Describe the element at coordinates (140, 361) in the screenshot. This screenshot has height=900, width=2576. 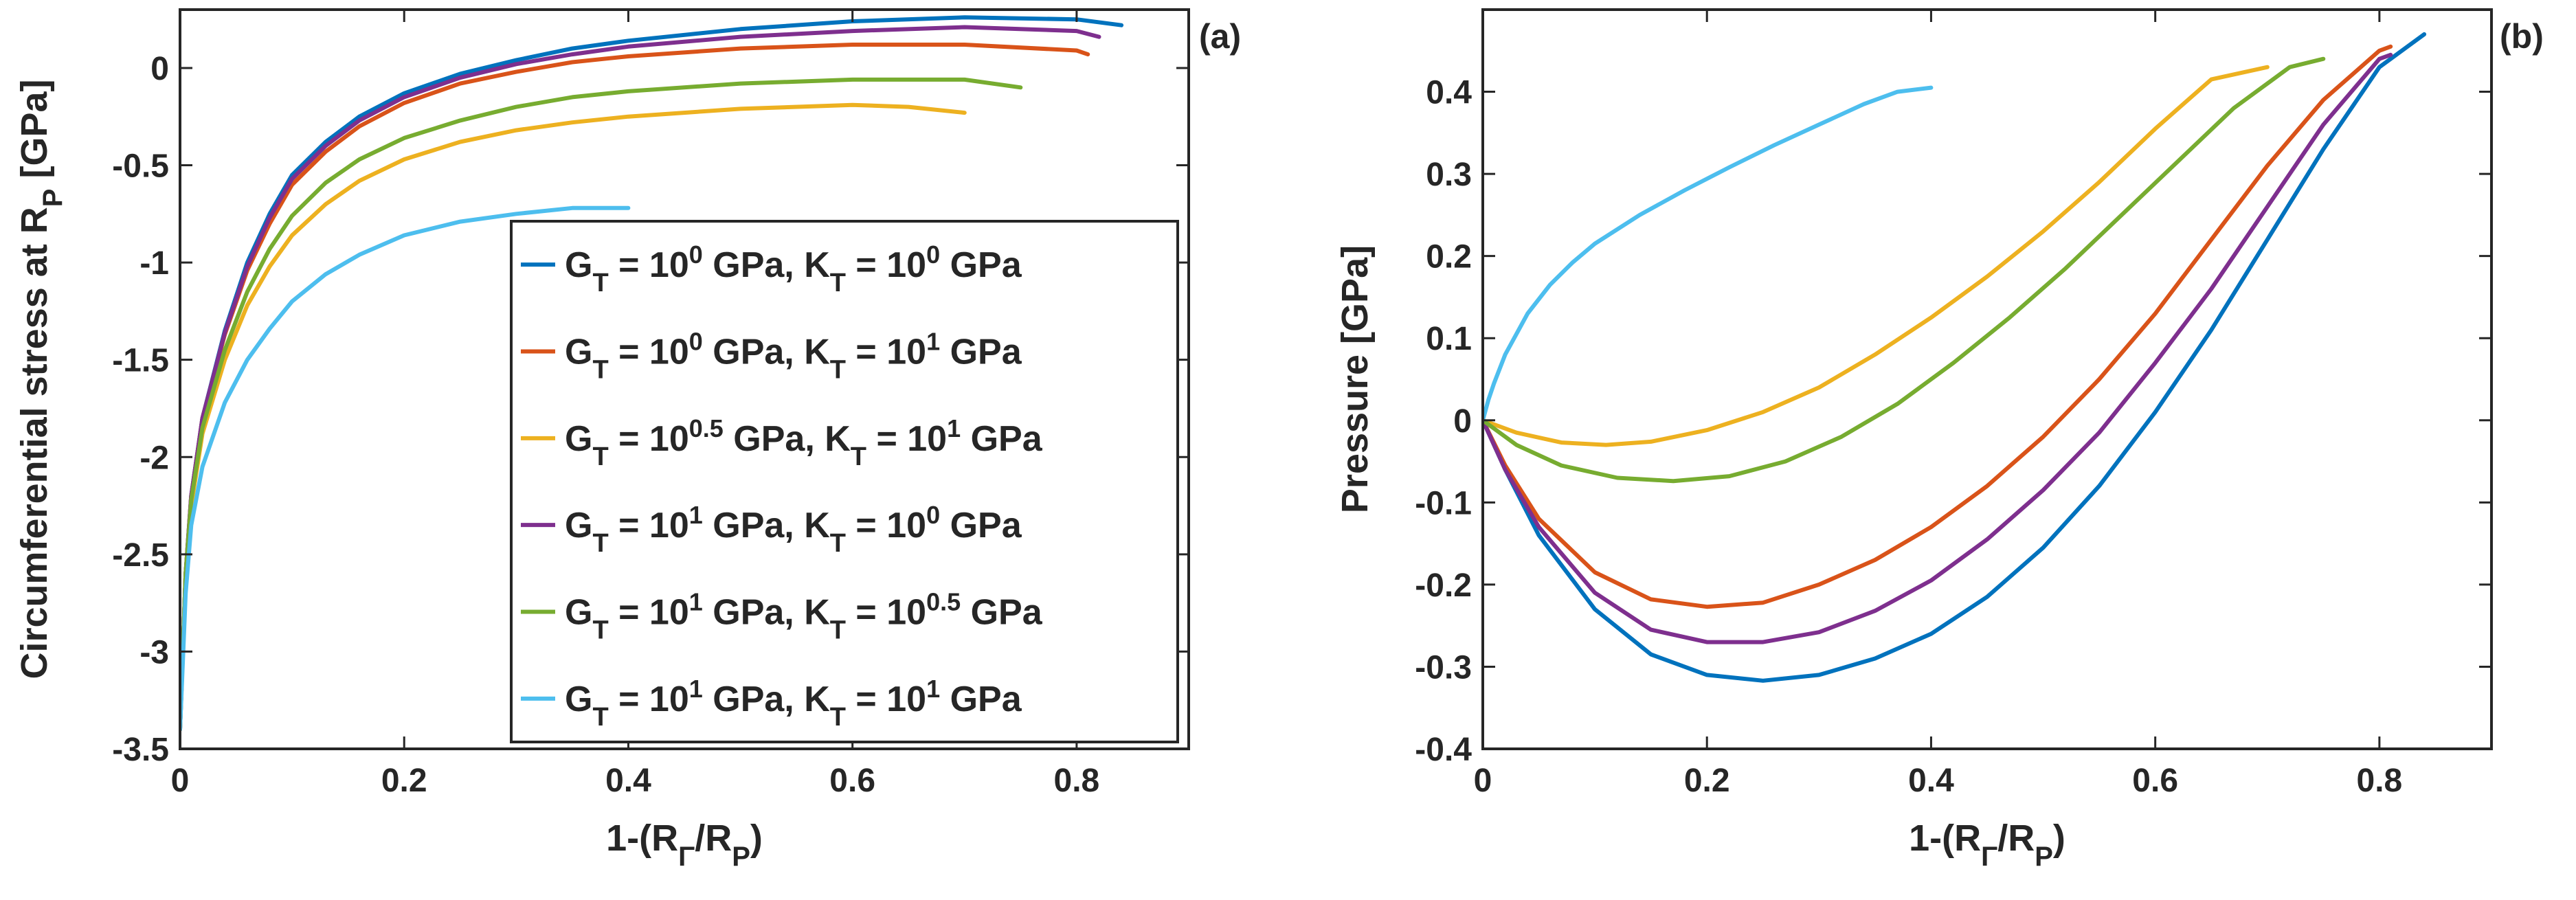
I see `y-tick-label: -1.5` at that location.